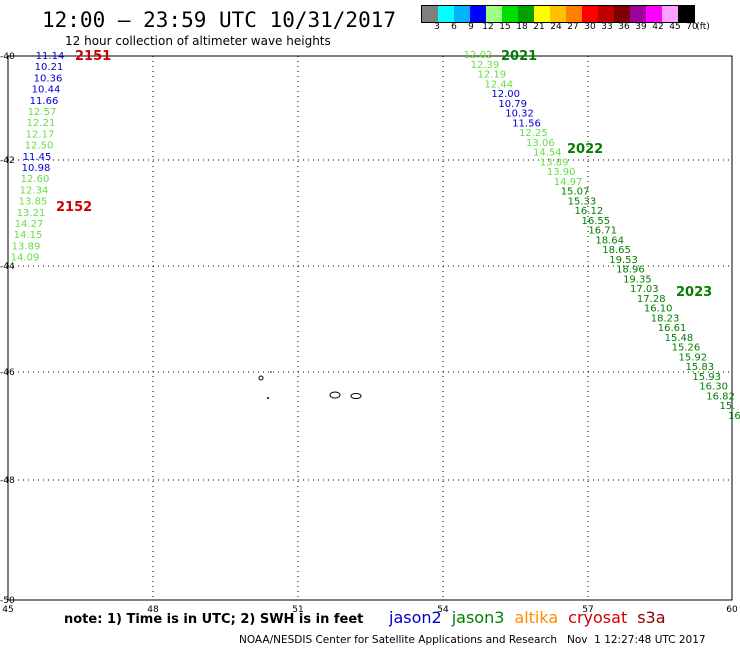 The width and height of the screenshot is (740, 650). What do you see at coordinates (630, 270) in the screenshot?
I see `wave-height-value: 18.96` at bounding box center [630, 270].